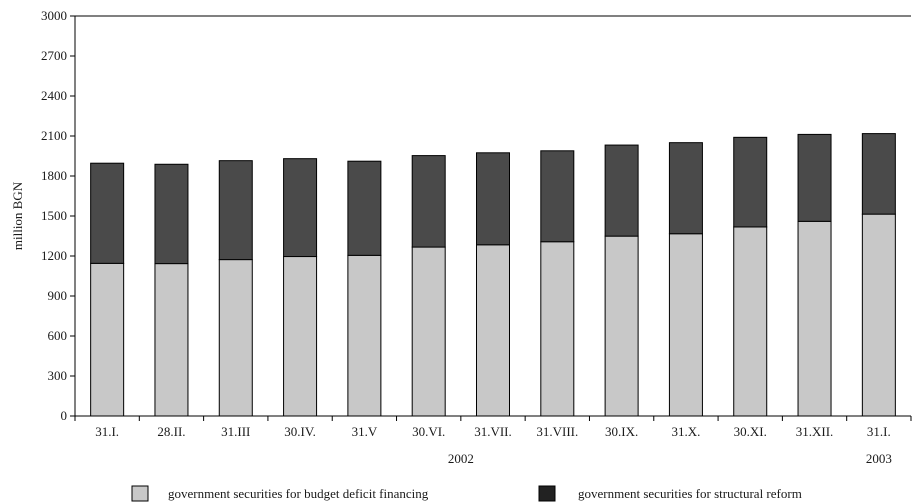 The width and height of the screenshot is (913, 504). I want to click on y-tick-label: 1800, so click(54, 175).